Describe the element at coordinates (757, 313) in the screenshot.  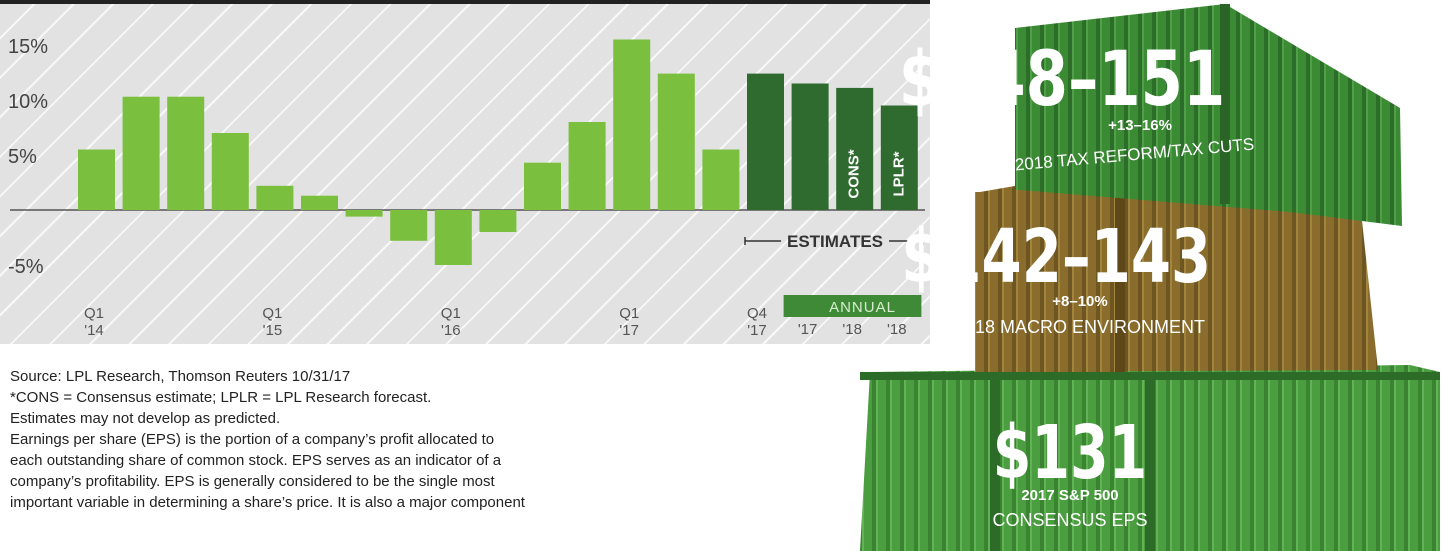
I see `x-tick-label: Q4` at that location.